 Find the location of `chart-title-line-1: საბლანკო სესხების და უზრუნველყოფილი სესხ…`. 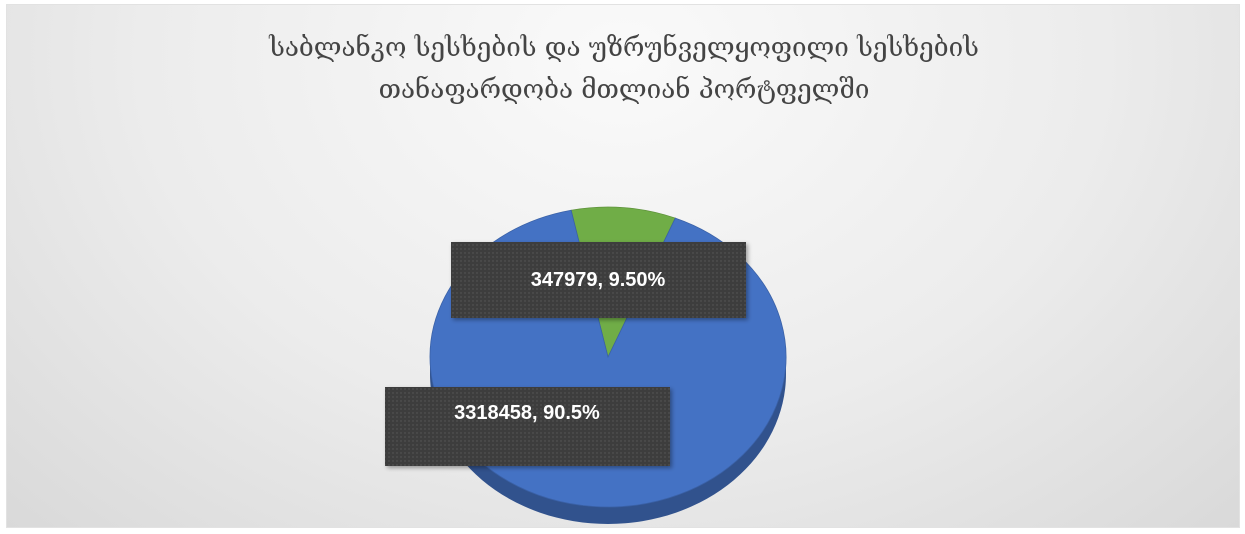

chart-title-line-1: საბლანკო სესხების და უზრუნველყოფილი სესხ… is located at coordinates (624, 48).